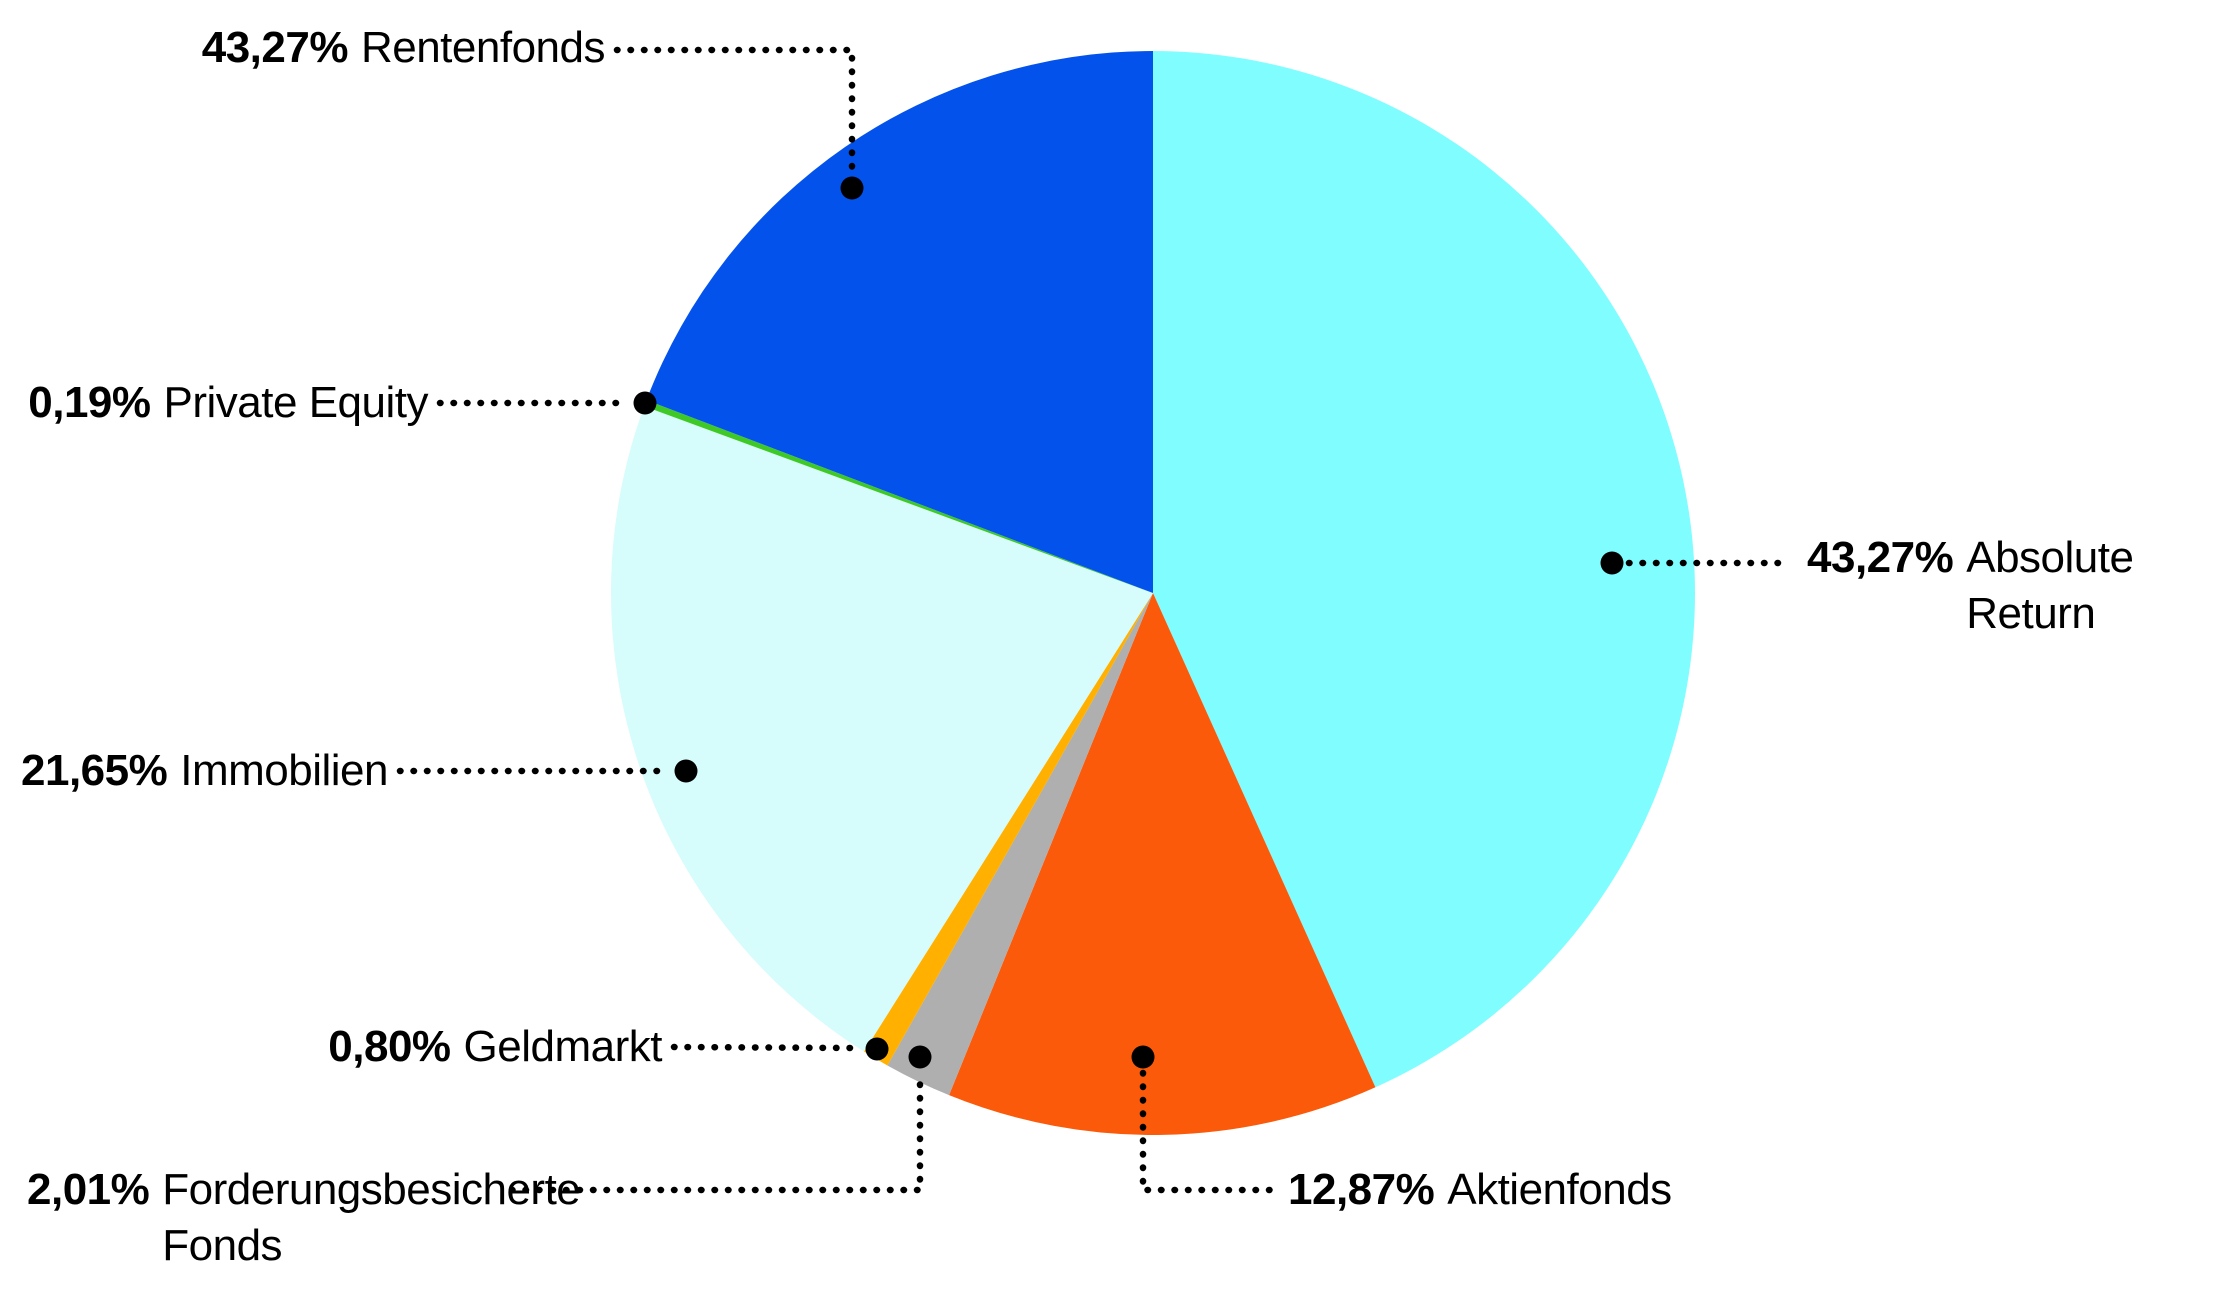  I want to click on label-immobilien-name: Immobilien, so click(284, 770).